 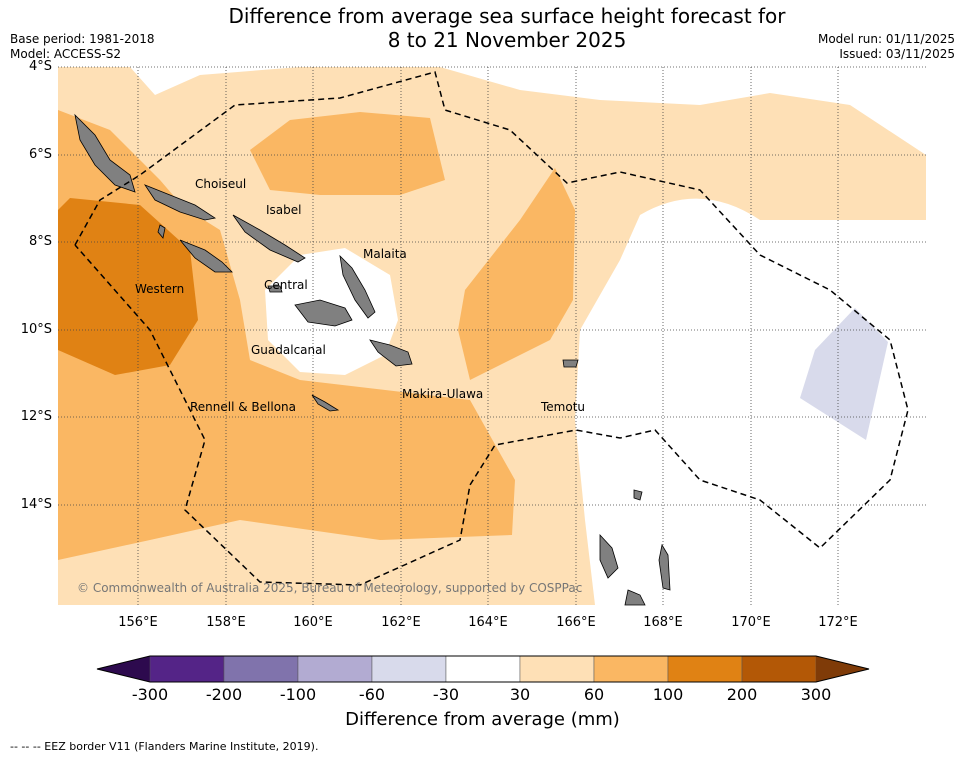 I want to click on vanuatu-north-island, so click(x=609, y=556).